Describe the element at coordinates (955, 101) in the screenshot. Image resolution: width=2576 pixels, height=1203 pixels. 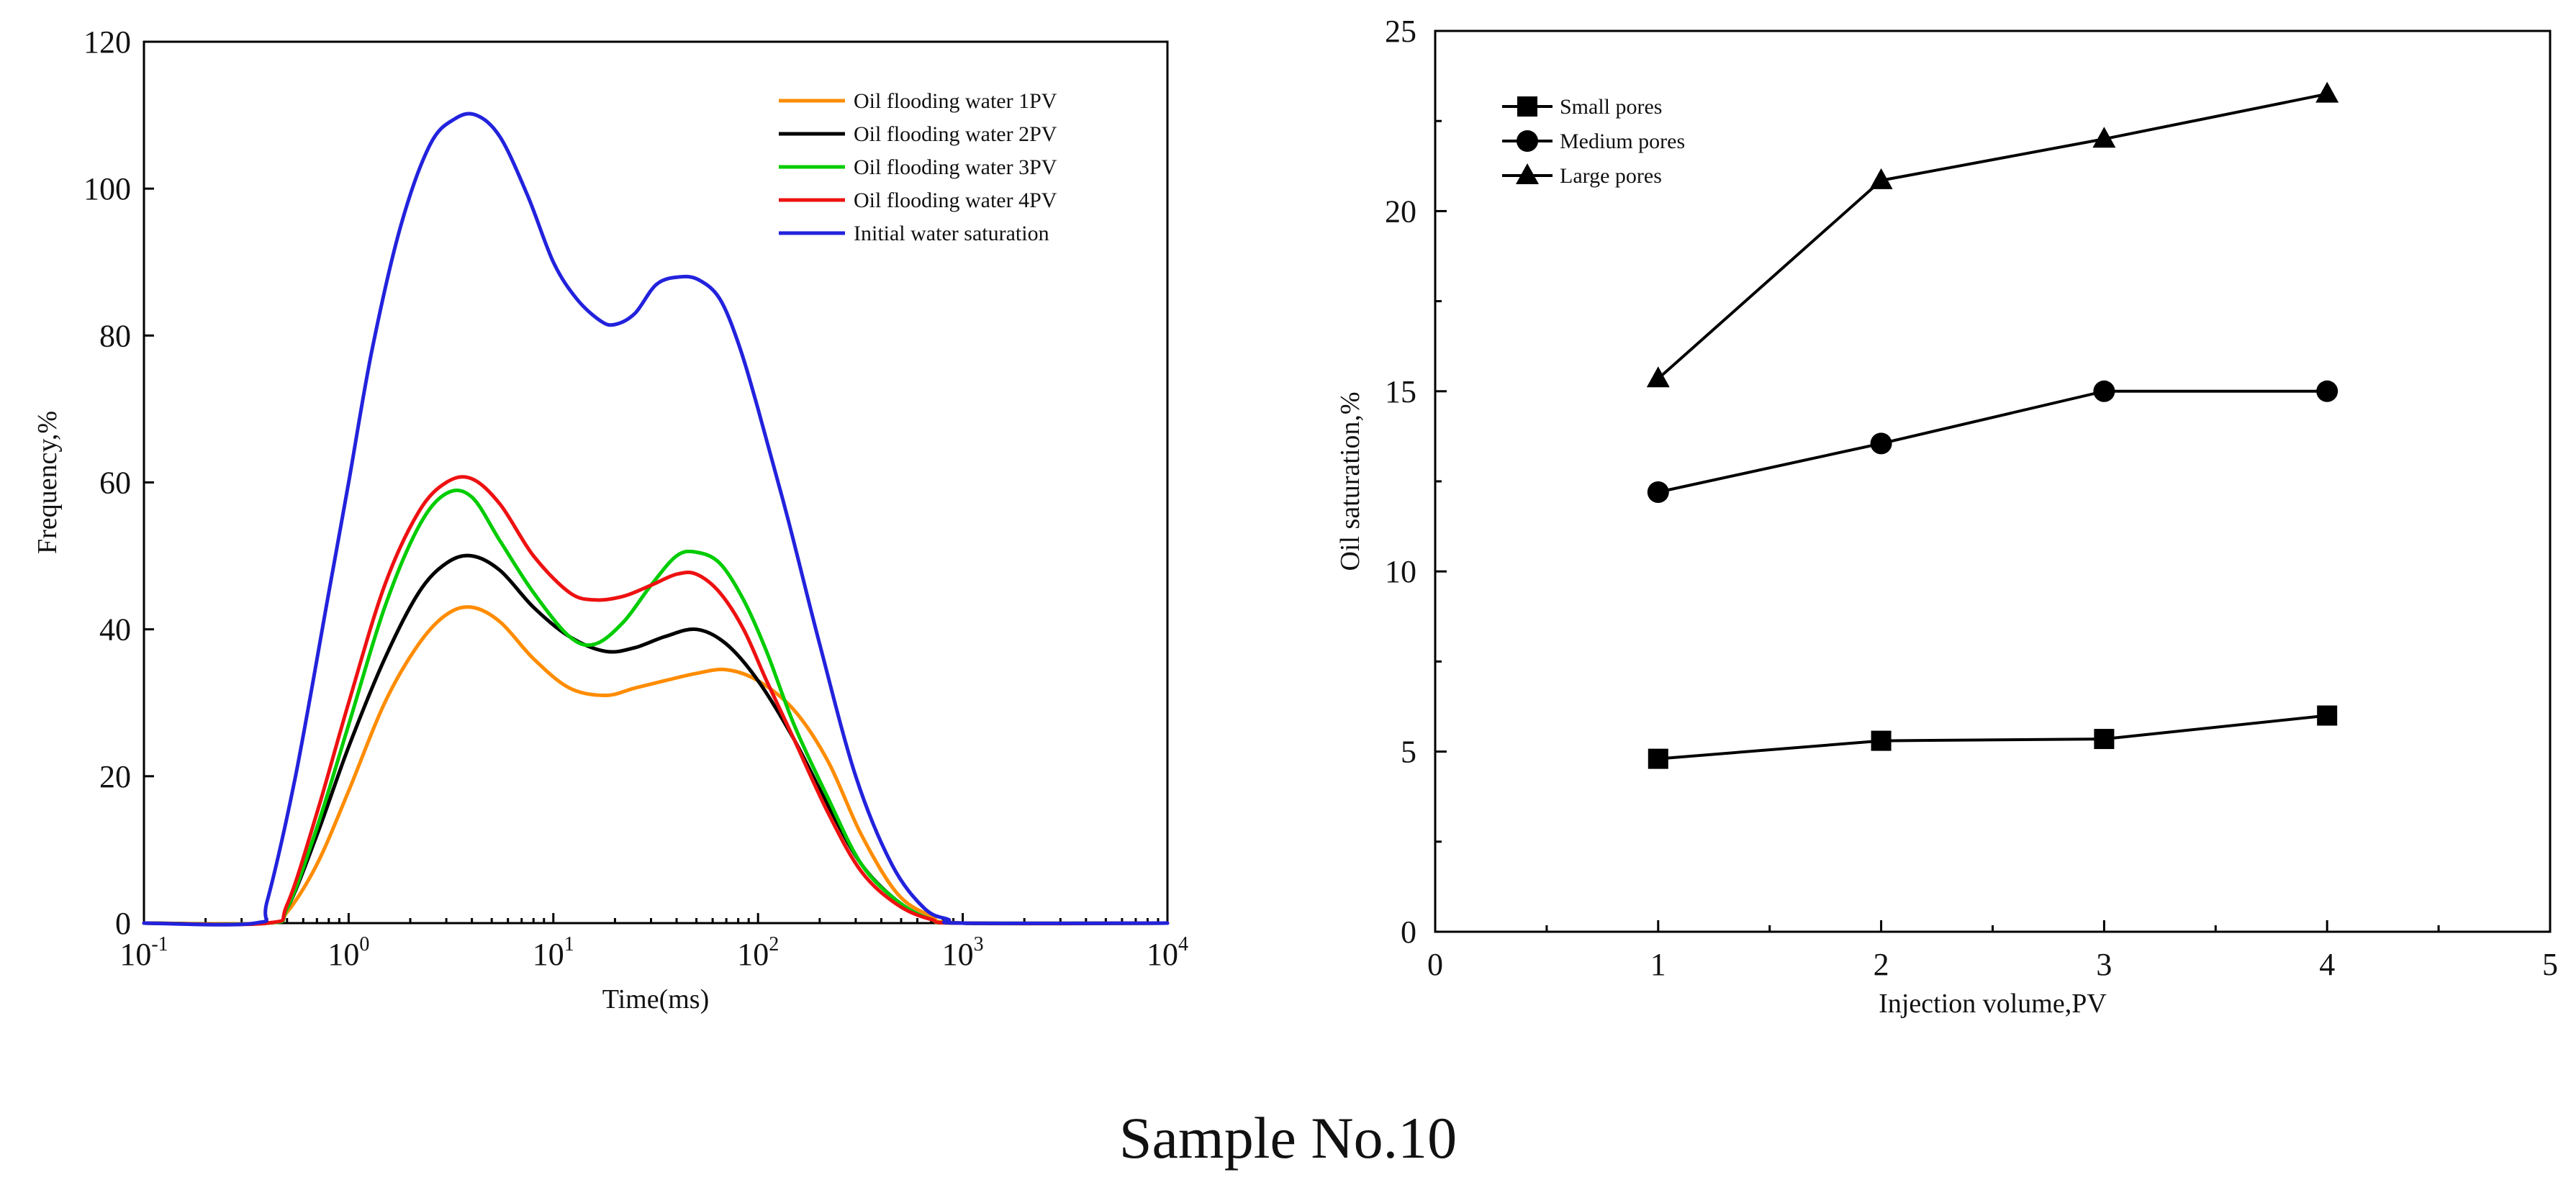
I see `legend-label: Oil flooding water 1PV` at that location.